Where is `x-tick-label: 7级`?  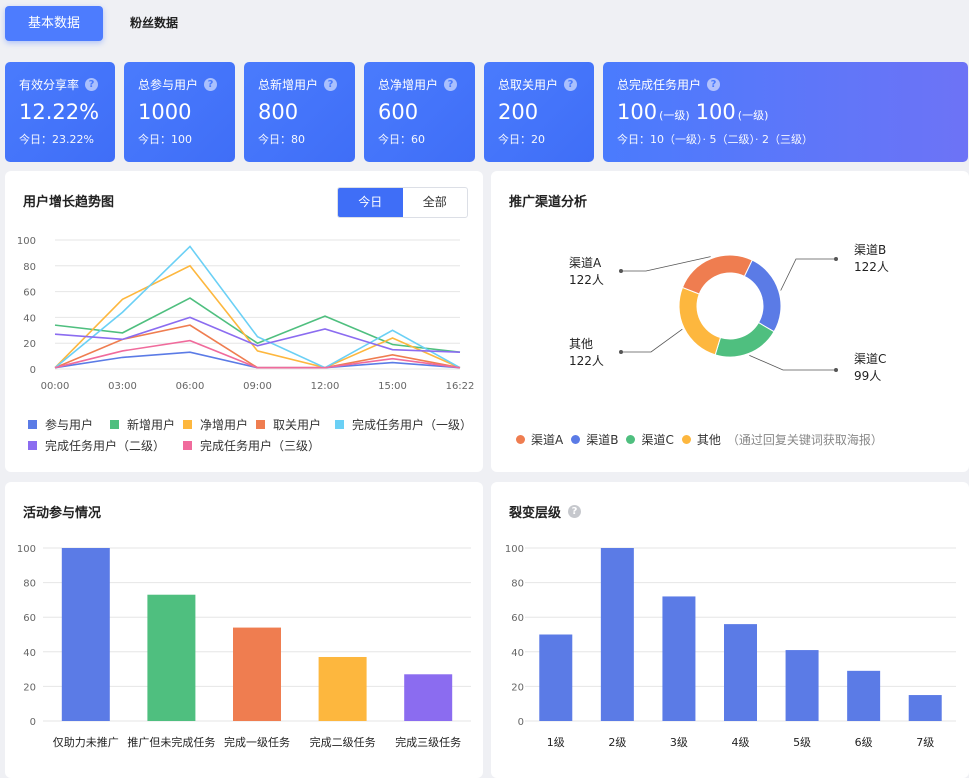 x-tick-label: 7级 is located at coordinates (925, 742).